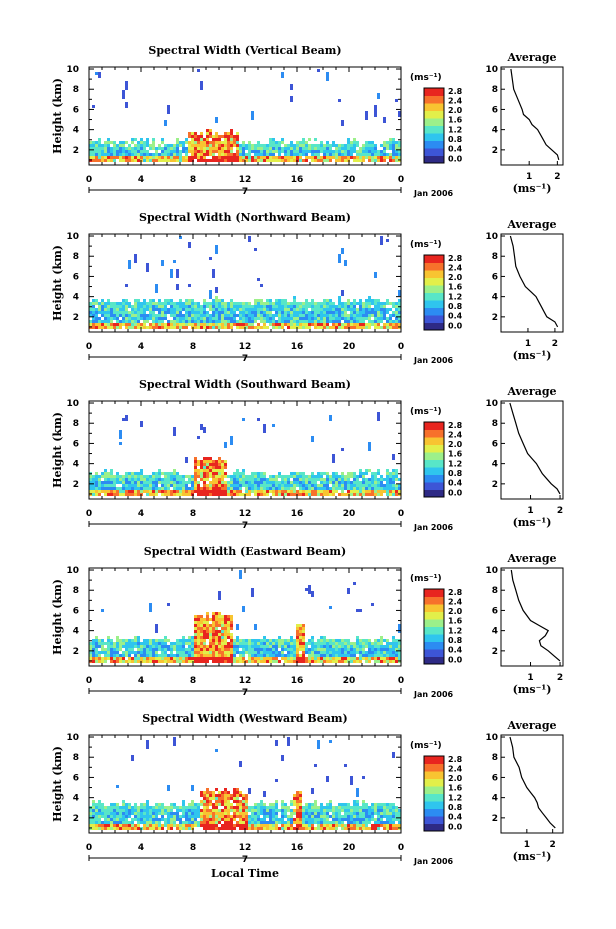  I want to click on average-frame, so click(532, 617).